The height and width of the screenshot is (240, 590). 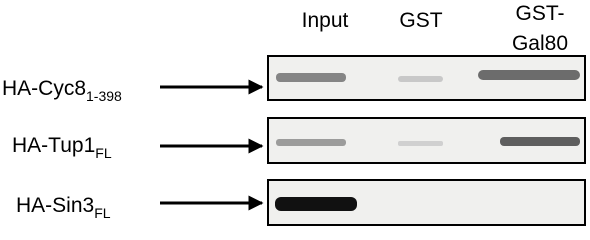 I want to click on text: HA-Sin3, so click(x=55, y=205).